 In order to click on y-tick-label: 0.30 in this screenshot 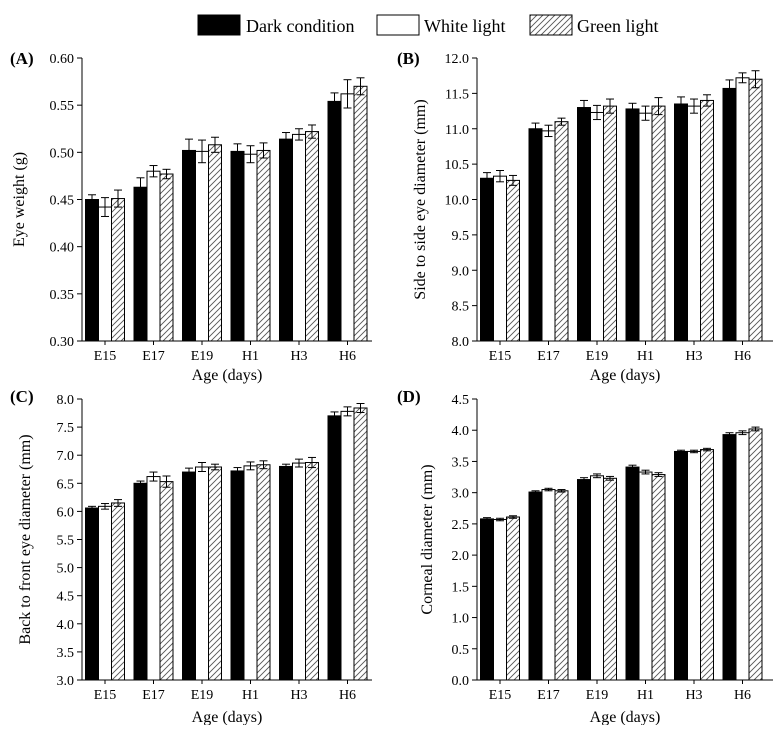, I will do `click(62, 342)`.